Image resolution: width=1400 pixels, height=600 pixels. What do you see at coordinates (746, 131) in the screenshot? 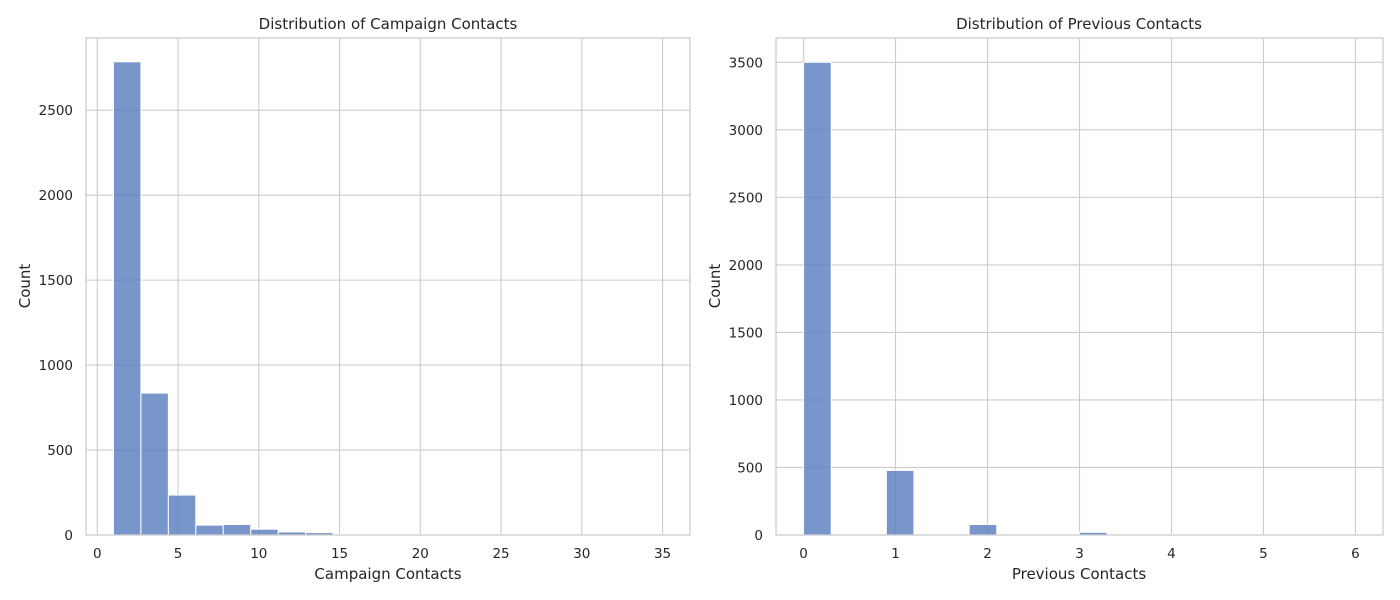
I see `y-tick-label: 3000` at bounding box center [746, 131].